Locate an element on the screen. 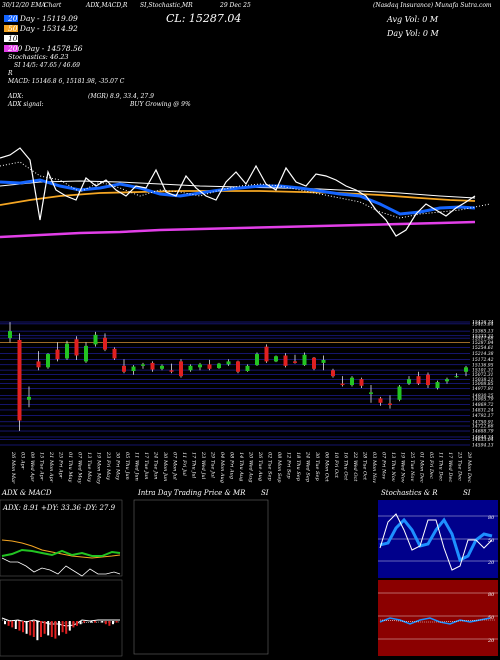  price-axis-label: 15038.21 is located at coordinates (482, 380).